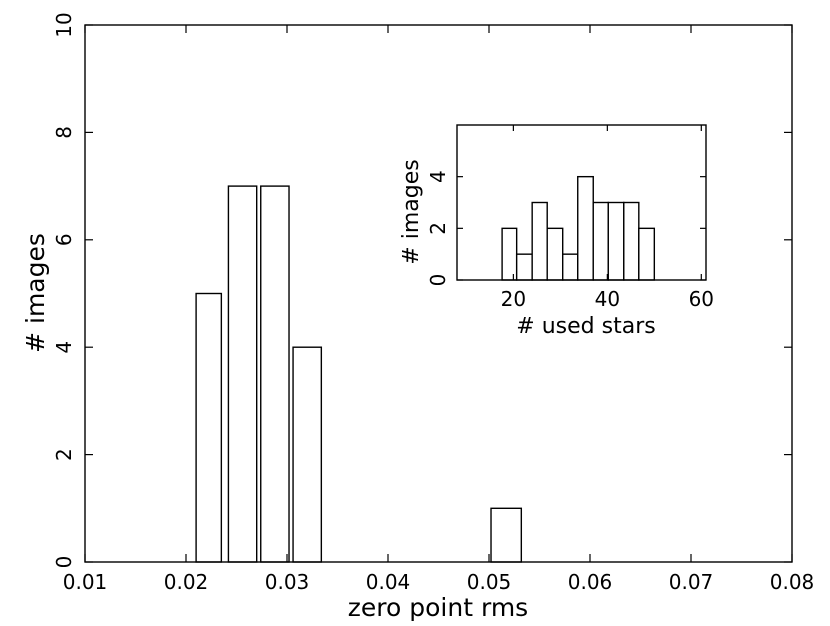  What do you see at coordinates (64, 239) in the screenshot?
I see `main-y-tick-label: 6` at bounding box center [64, 239].